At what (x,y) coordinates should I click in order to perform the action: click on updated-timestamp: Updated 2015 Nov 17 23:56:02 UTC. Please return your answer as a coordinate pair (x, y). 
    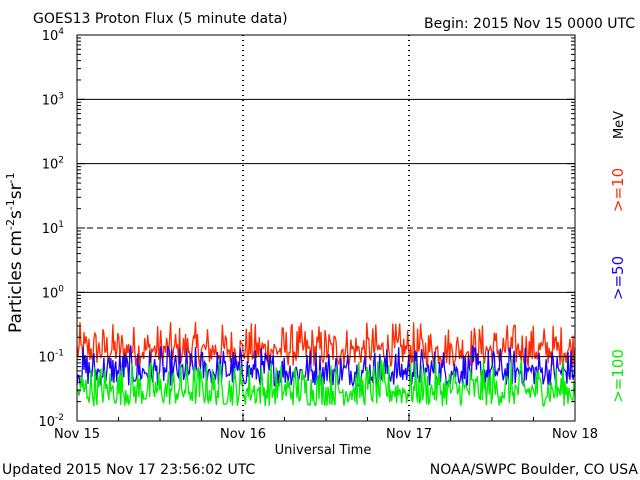
    Looking at the image, I should click on (128, 470).